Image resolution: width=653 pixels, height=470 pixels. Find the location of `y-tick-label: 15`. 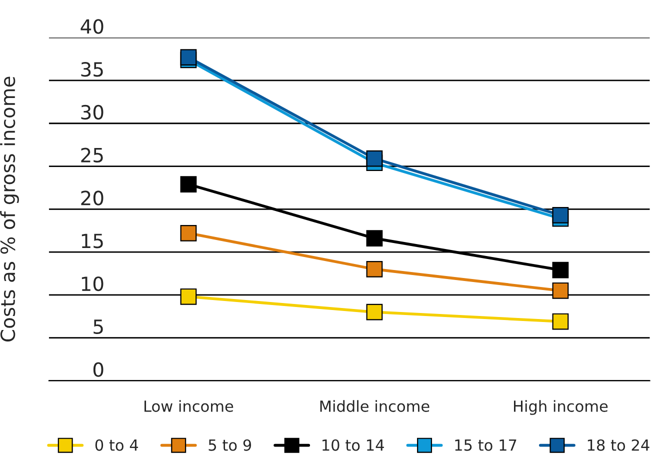

y-tick-label: 15 is located at coordinates (92, 241).